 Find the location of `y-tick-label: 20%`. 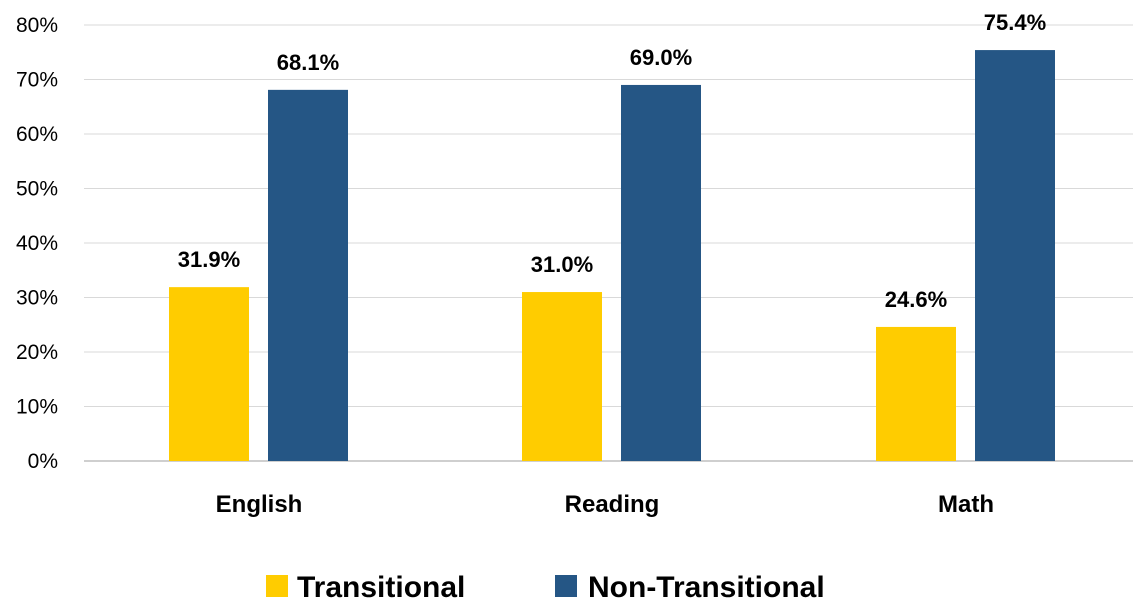

y-tick-label: 20% is located at coordinates (37, 352).